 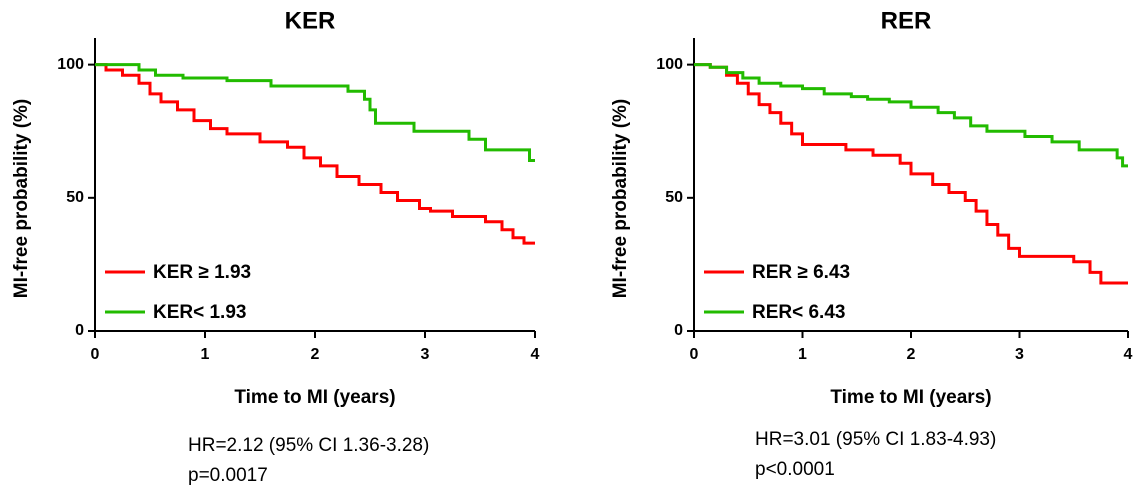 What do you see at coordinates (795, 469) in the screenshot?
I see `annotation: p<0.0001` at bounding box center [795, 469].